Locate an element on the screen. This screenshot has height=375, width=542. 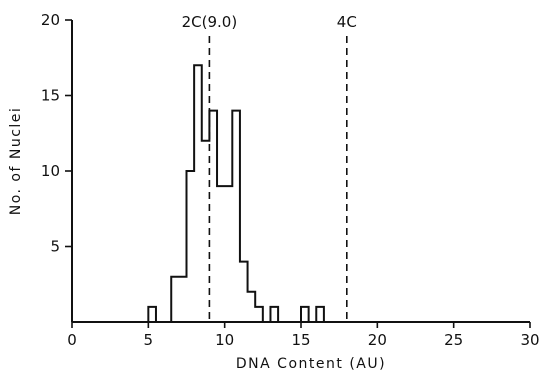
x-tick-label: 15 is located at coordinates (300, 340).